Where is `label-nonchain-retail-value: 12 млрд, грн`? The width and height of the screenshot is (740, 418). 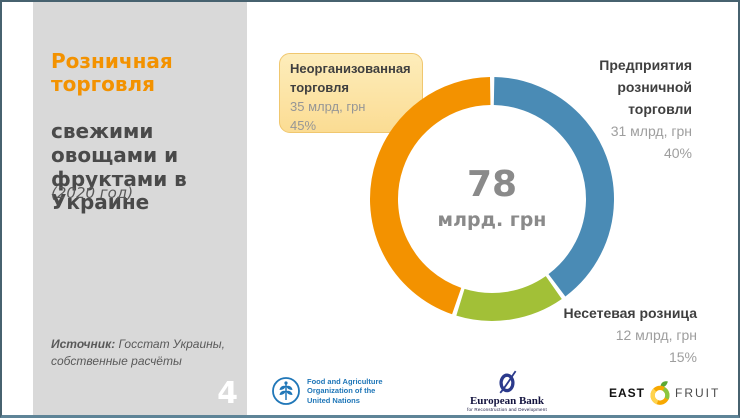
label-nonchain-retail-value: 12 млрд, грн is located at coordinates (656, 335).